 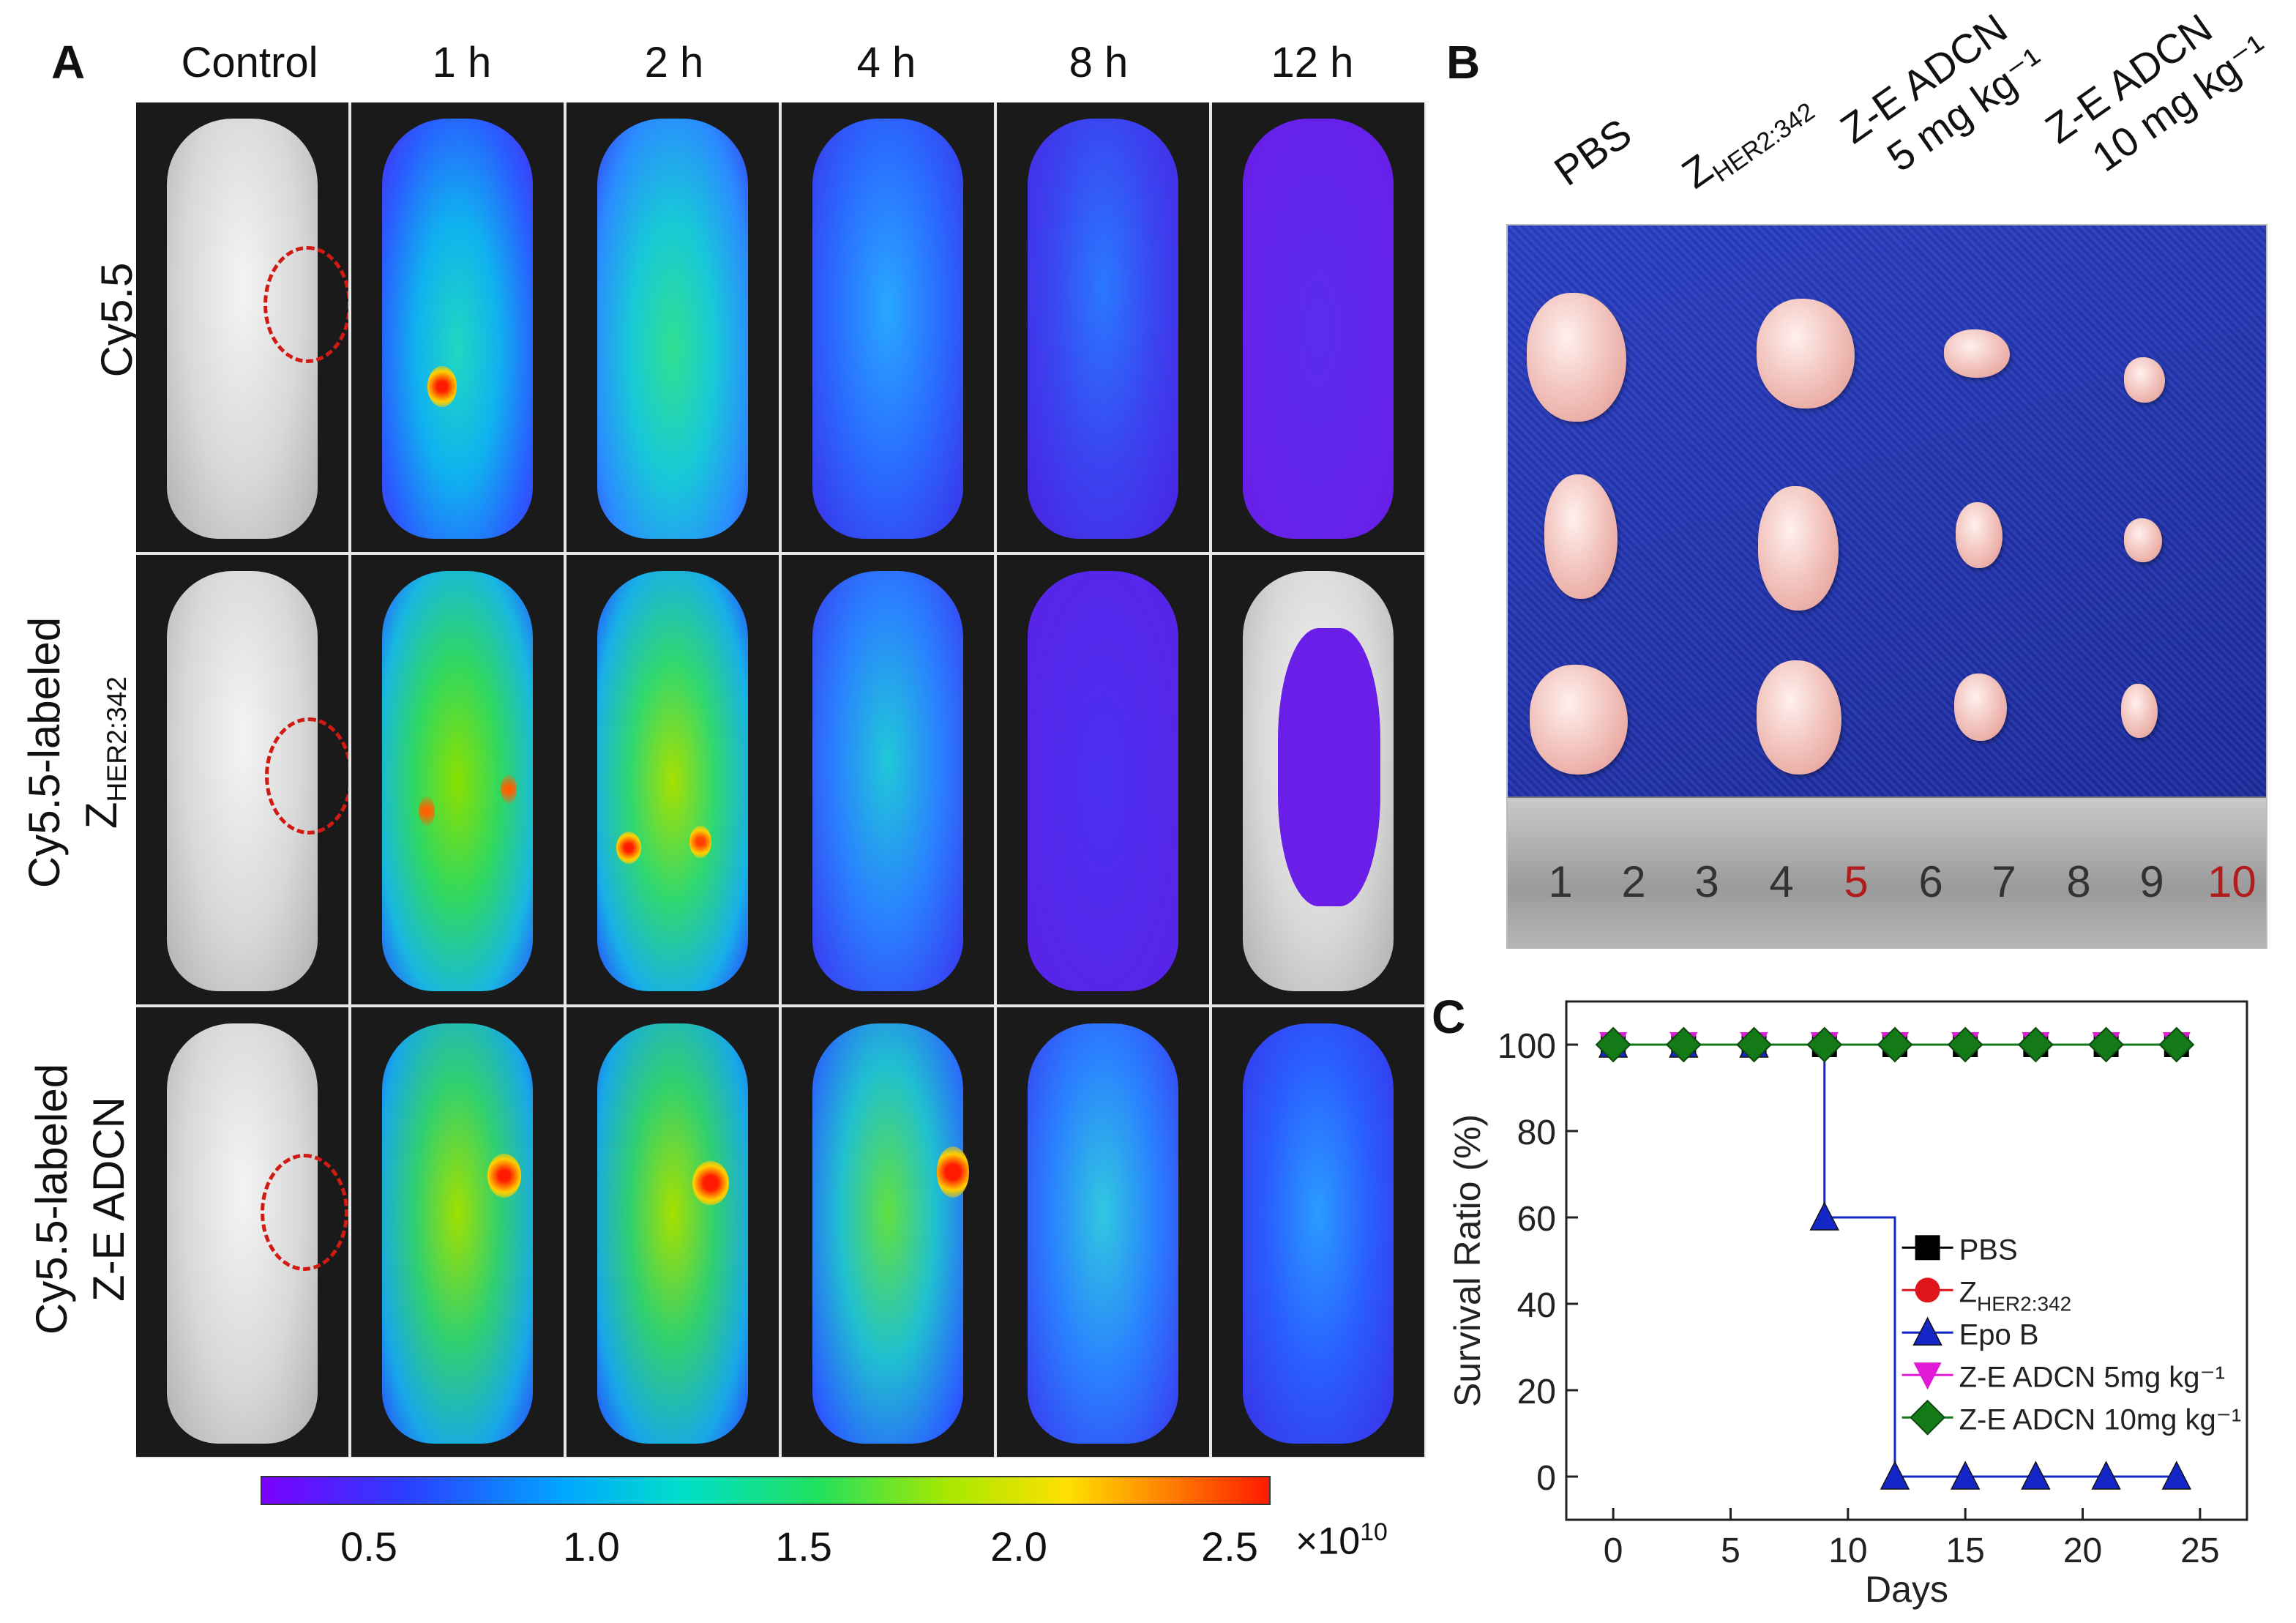 I want to click on colorbar-tick: 0.5, so click(x=368, y=1546).